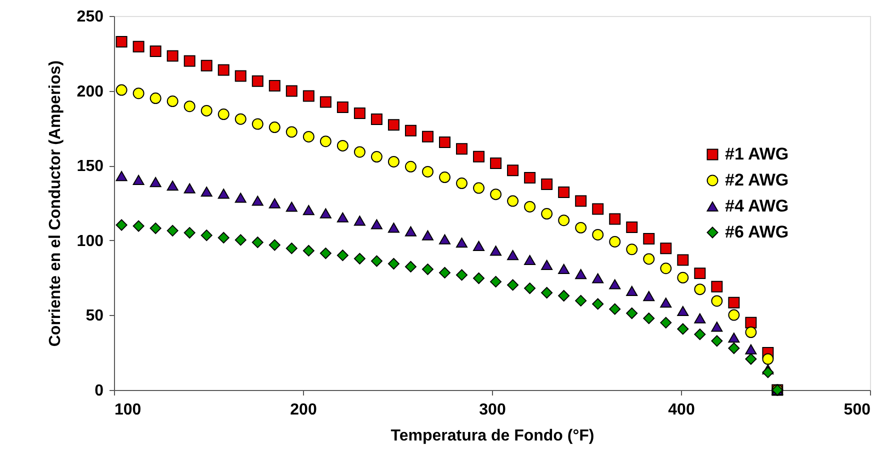 Image resolution: width=894 pixels, height=473 pixels. Describe the element at coordinates (95, 316) in the screenshot. I see `y-tick-label: 50` at that location.